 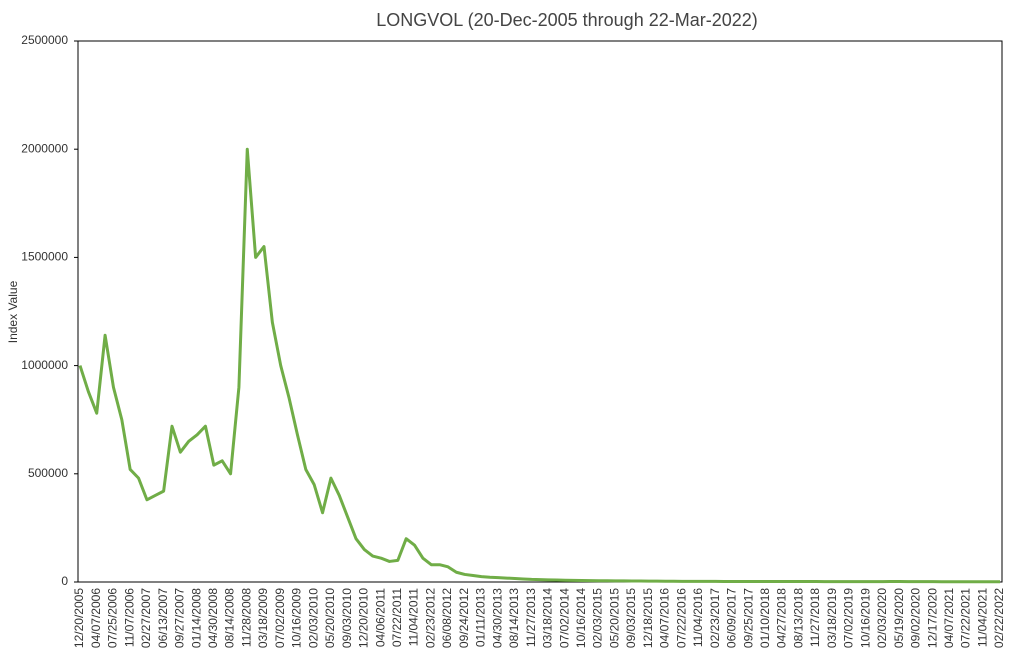 I want to click on y-tick-label: 2000000, so click(x=44, y=148).